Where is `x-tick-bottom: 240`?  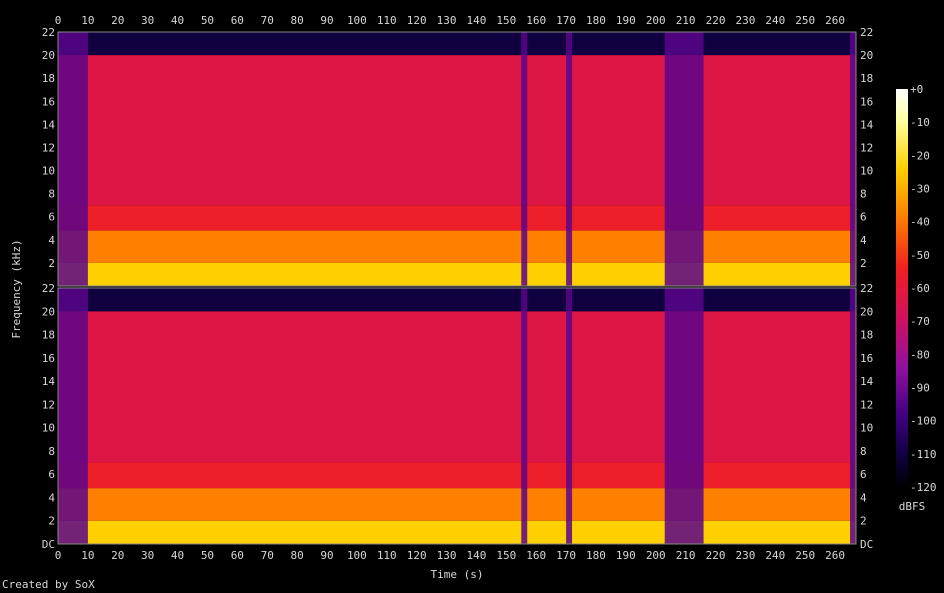 x-tick-bottom: 240 is located at coordinates (775, 555).